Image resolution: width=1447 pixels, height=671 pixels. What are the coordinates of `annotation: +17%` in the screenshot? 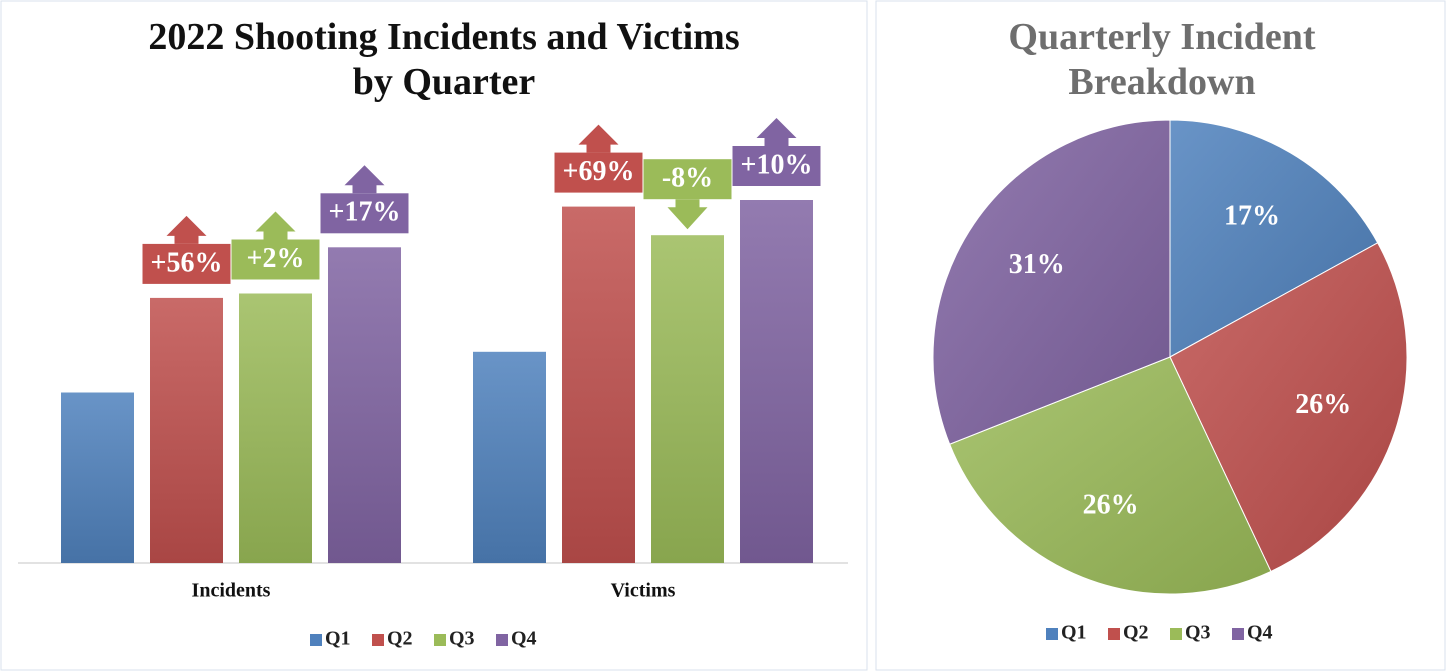 It's located at (365, 212).